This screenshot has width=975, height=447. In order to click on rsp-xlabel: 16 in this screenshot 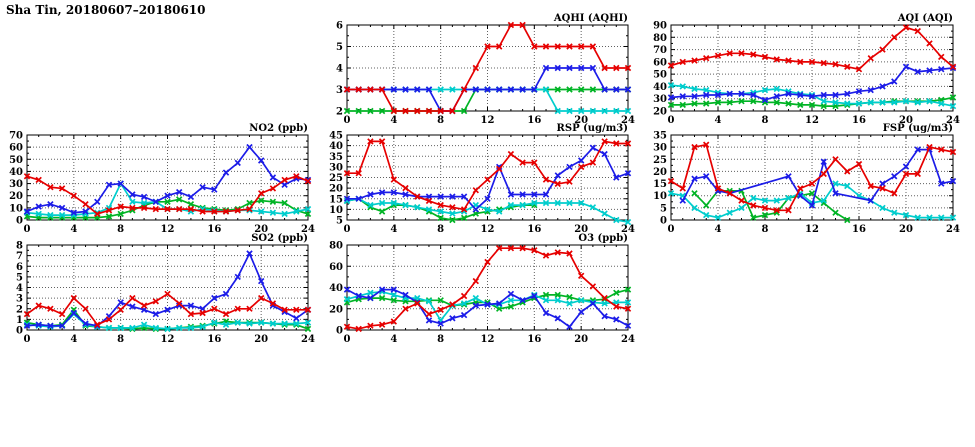, I will do `click(534, 229)`.